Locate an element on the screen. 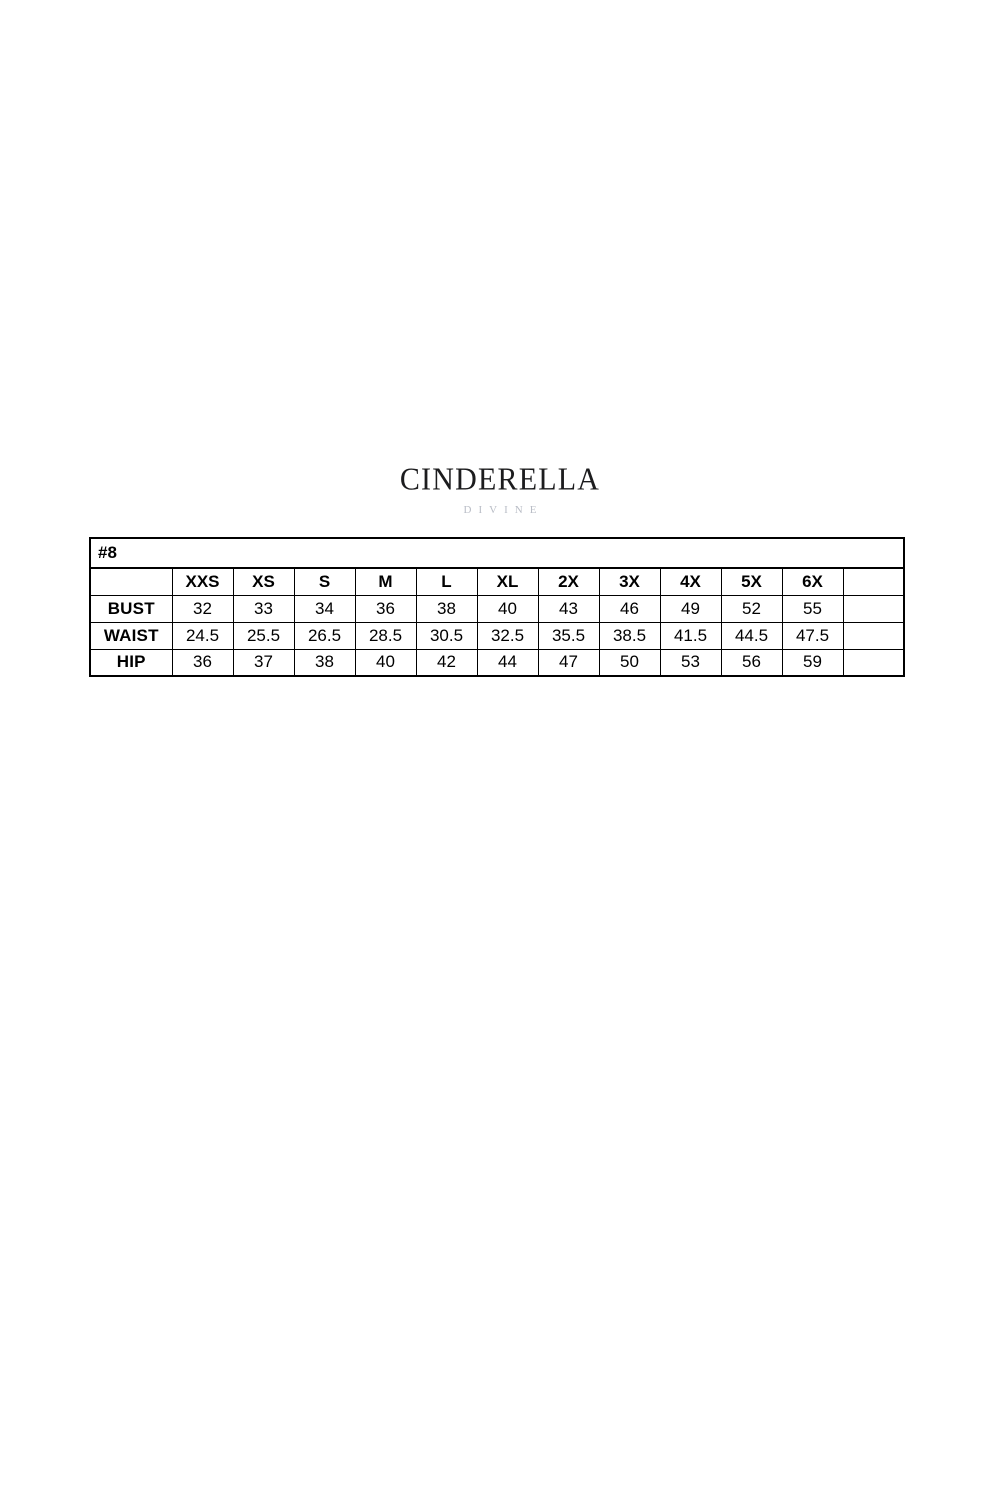 This screenshot has width=1000, height=1500. waist-xxs: 24.5 is located at coordinates (202, 635).